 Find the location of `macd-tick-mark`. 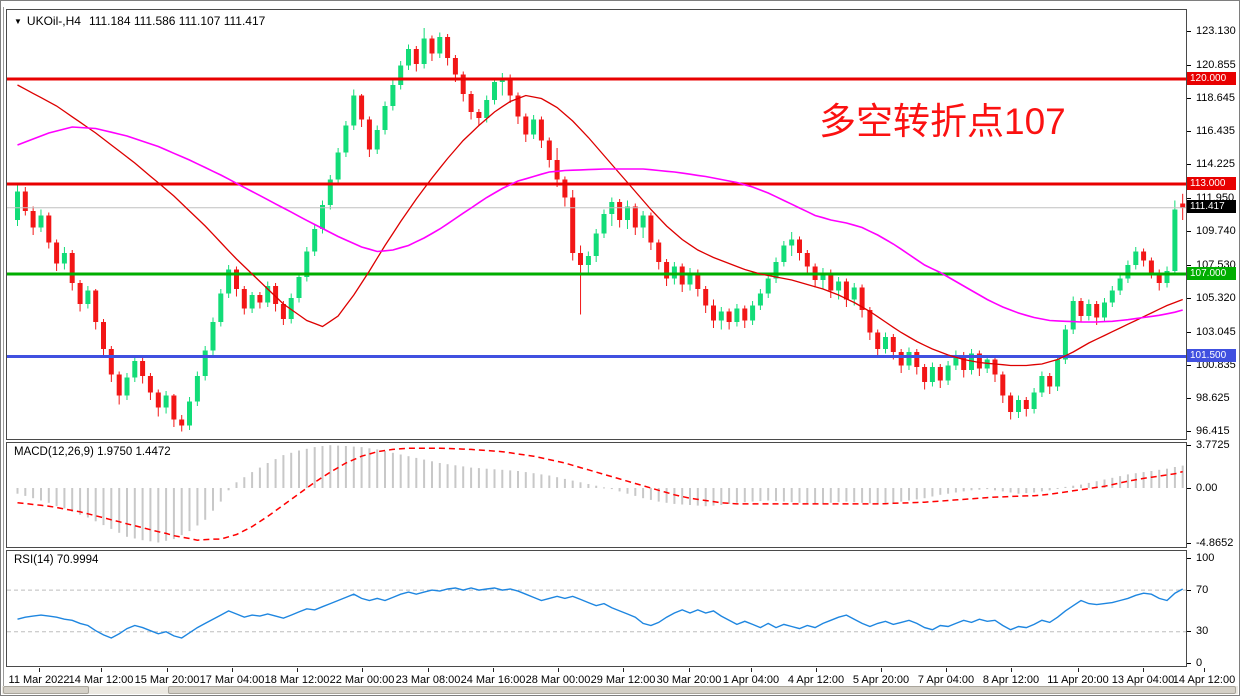

macd-tick-mark is located at coordinates (1189, 543).